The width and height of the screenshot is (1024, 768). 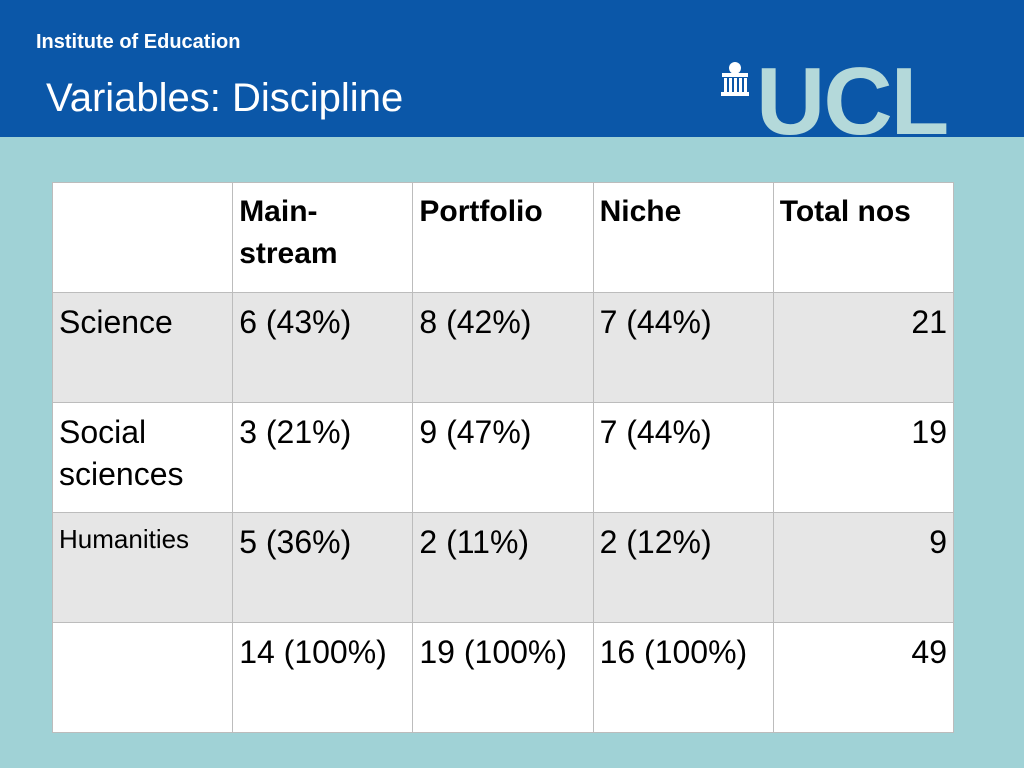 I want to click on cell-total: 9, so click(x=863, y=567).